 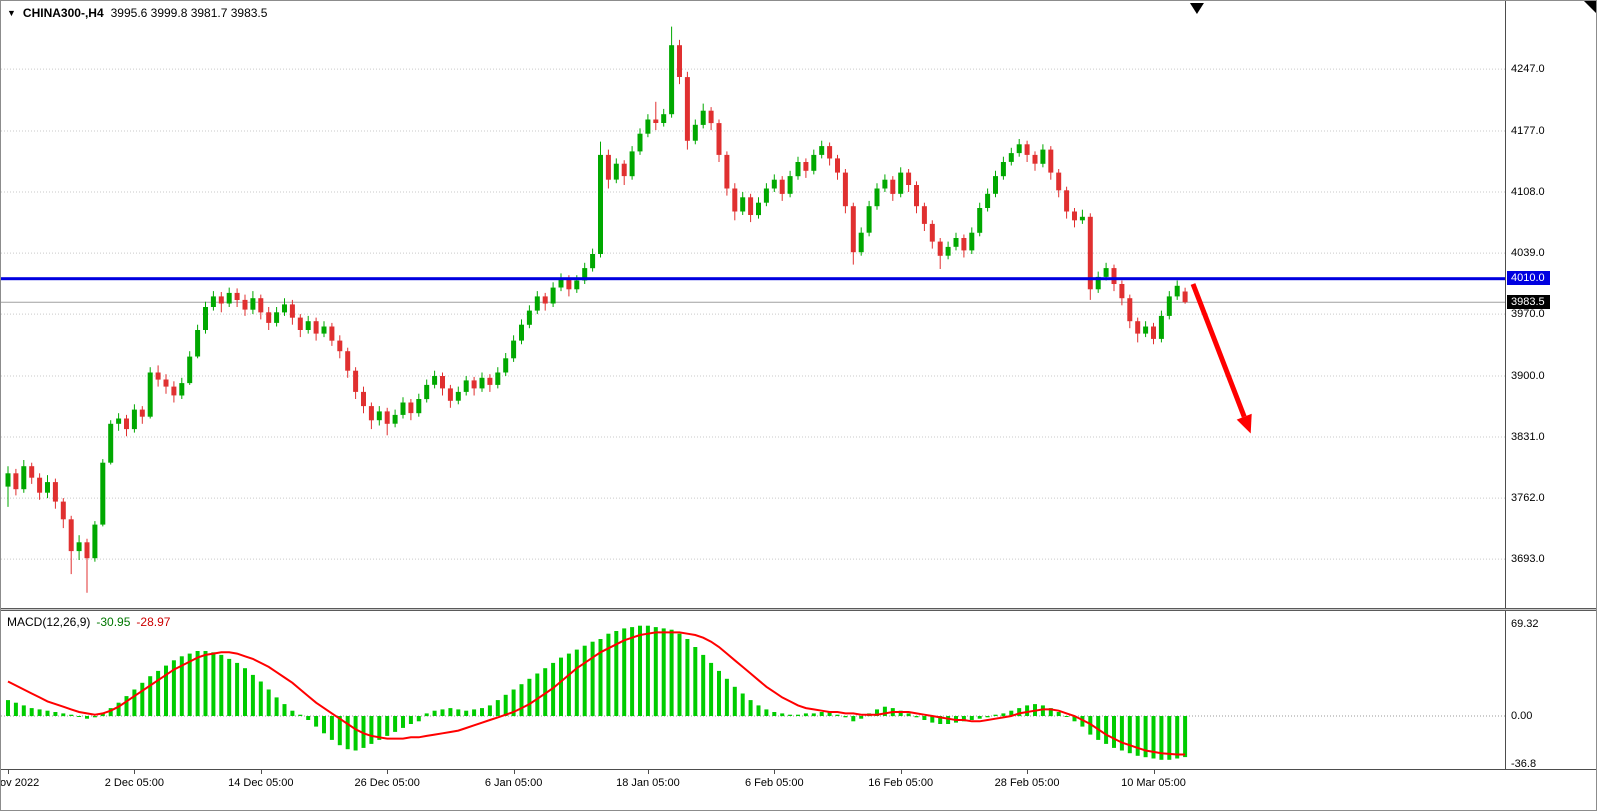 What do you see at coordinates (1528, 191) in the screenshot?
I see `price-axis-tick: 4108.0` at bounding box center [1528, 191].